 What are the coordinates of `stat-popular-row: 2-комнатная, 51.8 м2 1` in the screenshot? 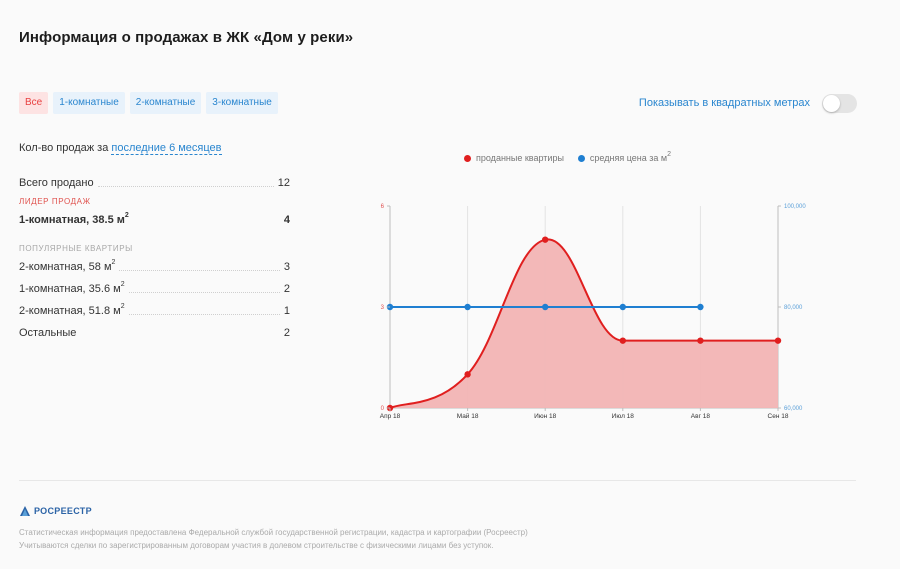 It's located at (154, 310).